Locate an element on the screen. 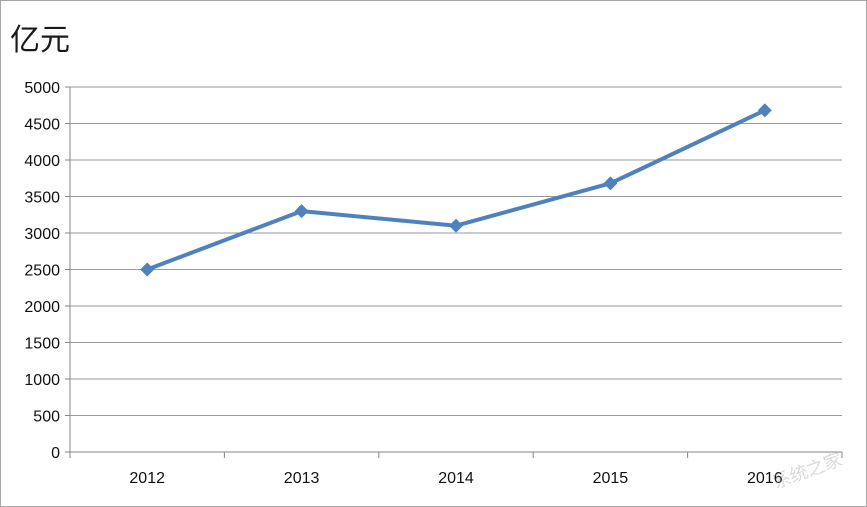 The image size is (867, 507). y-tick-label: 1500 is located at coordinates (42, 344).